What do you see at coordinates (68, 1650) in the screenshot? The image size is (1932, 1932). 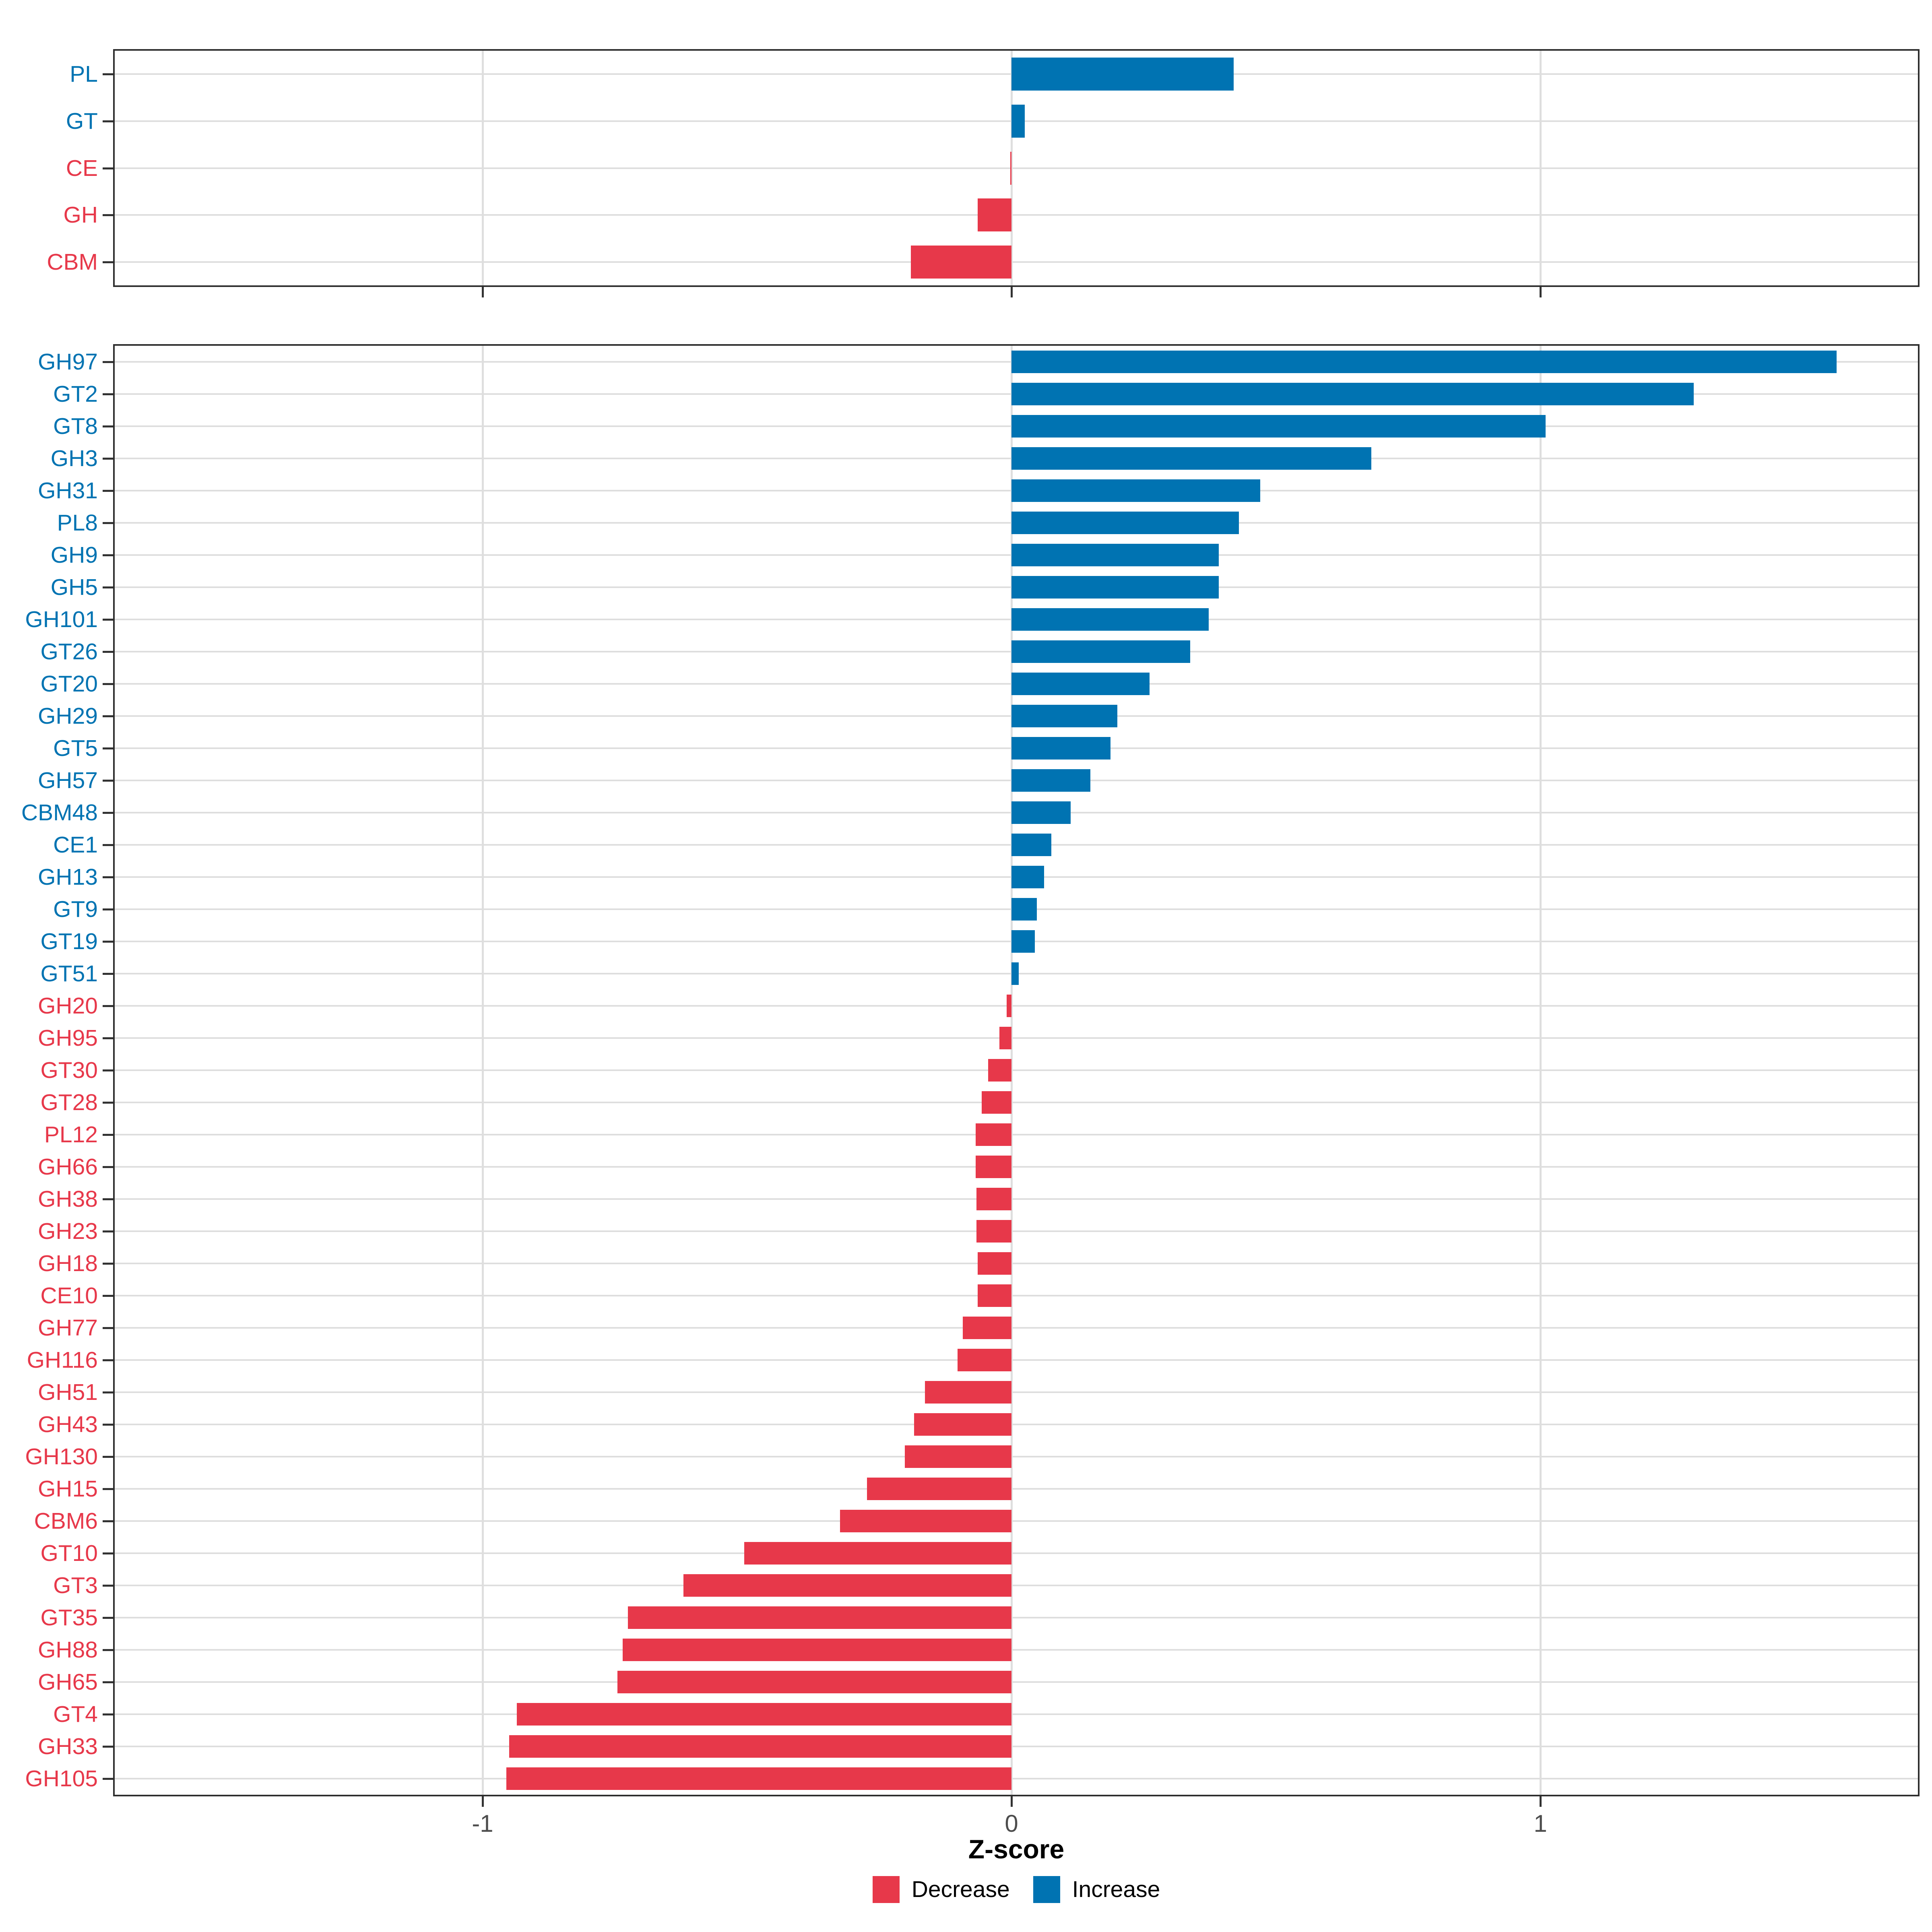 I see `y-axis-label-gh88: GH88` at bounding box center [68, 1650].